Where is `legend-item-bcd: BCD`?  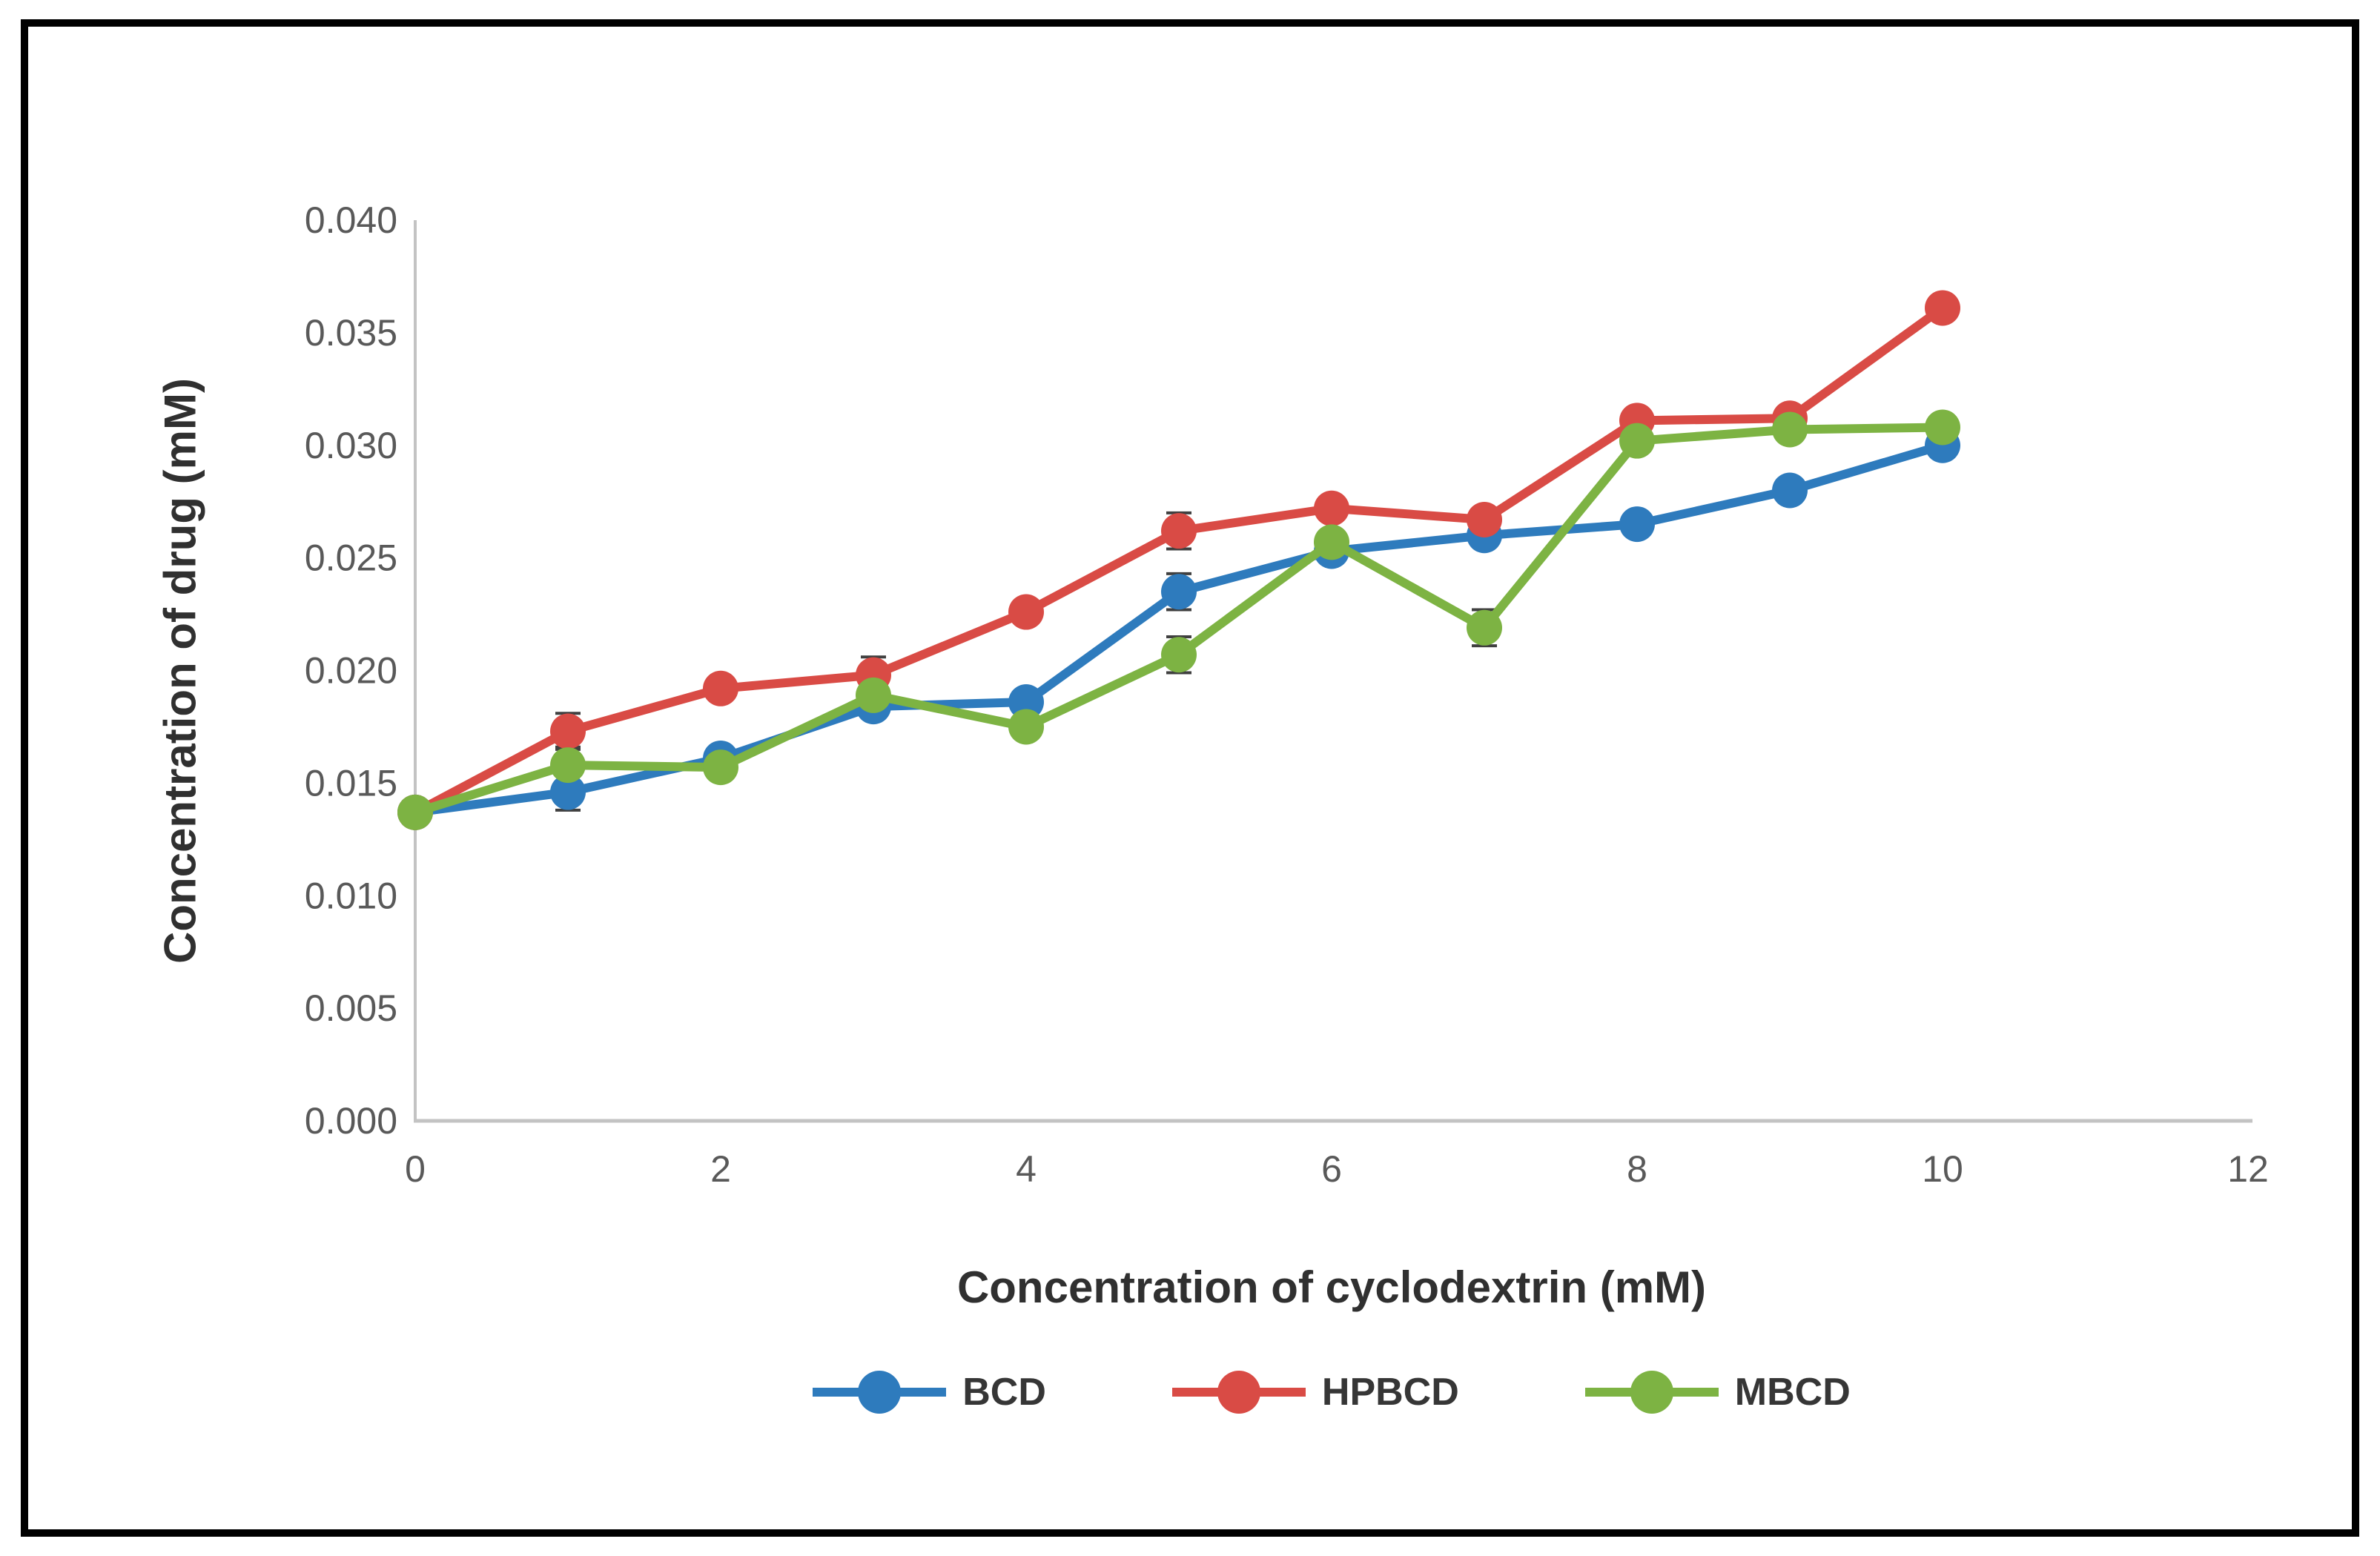
legend-item-bcd: BCD is located at coordinates (929, 1392).